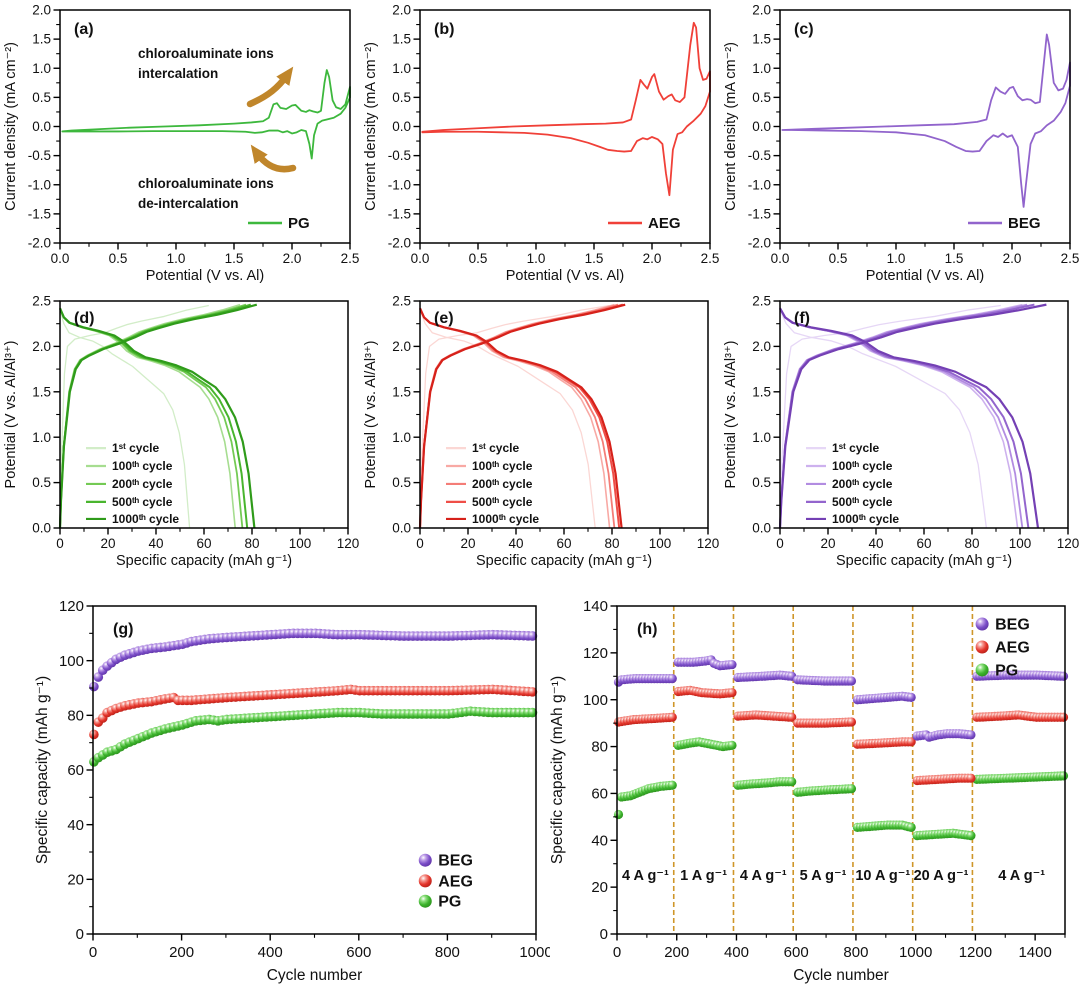 This screenshot has width=1080, height=986. What do you see at coordinates (1012, 625) in the screenshot?
I see `legend-label: BEG` at bounding box center [1012, 625].